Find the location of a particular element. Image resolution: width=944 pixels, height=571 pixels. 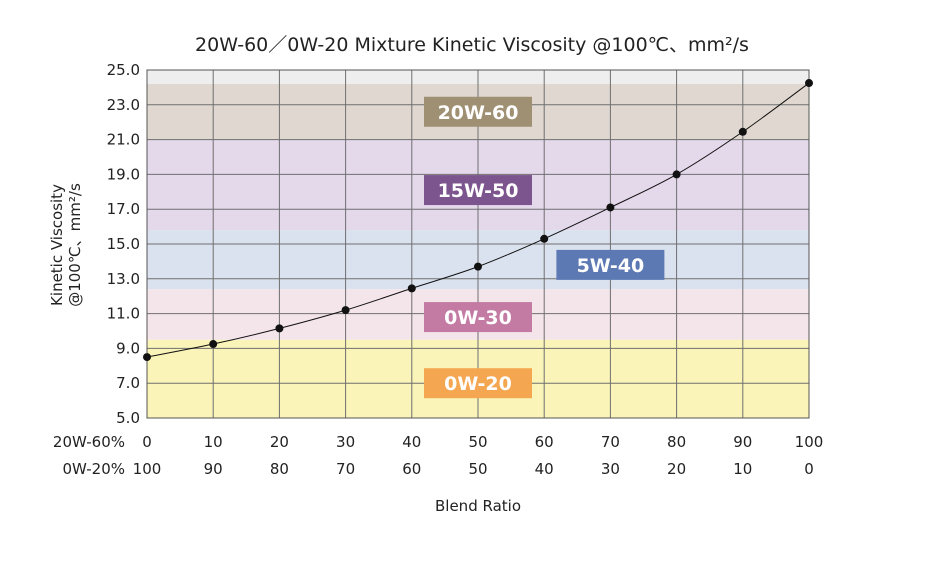

y-tick-label: 15.0 is located at coordinates (123, 244).